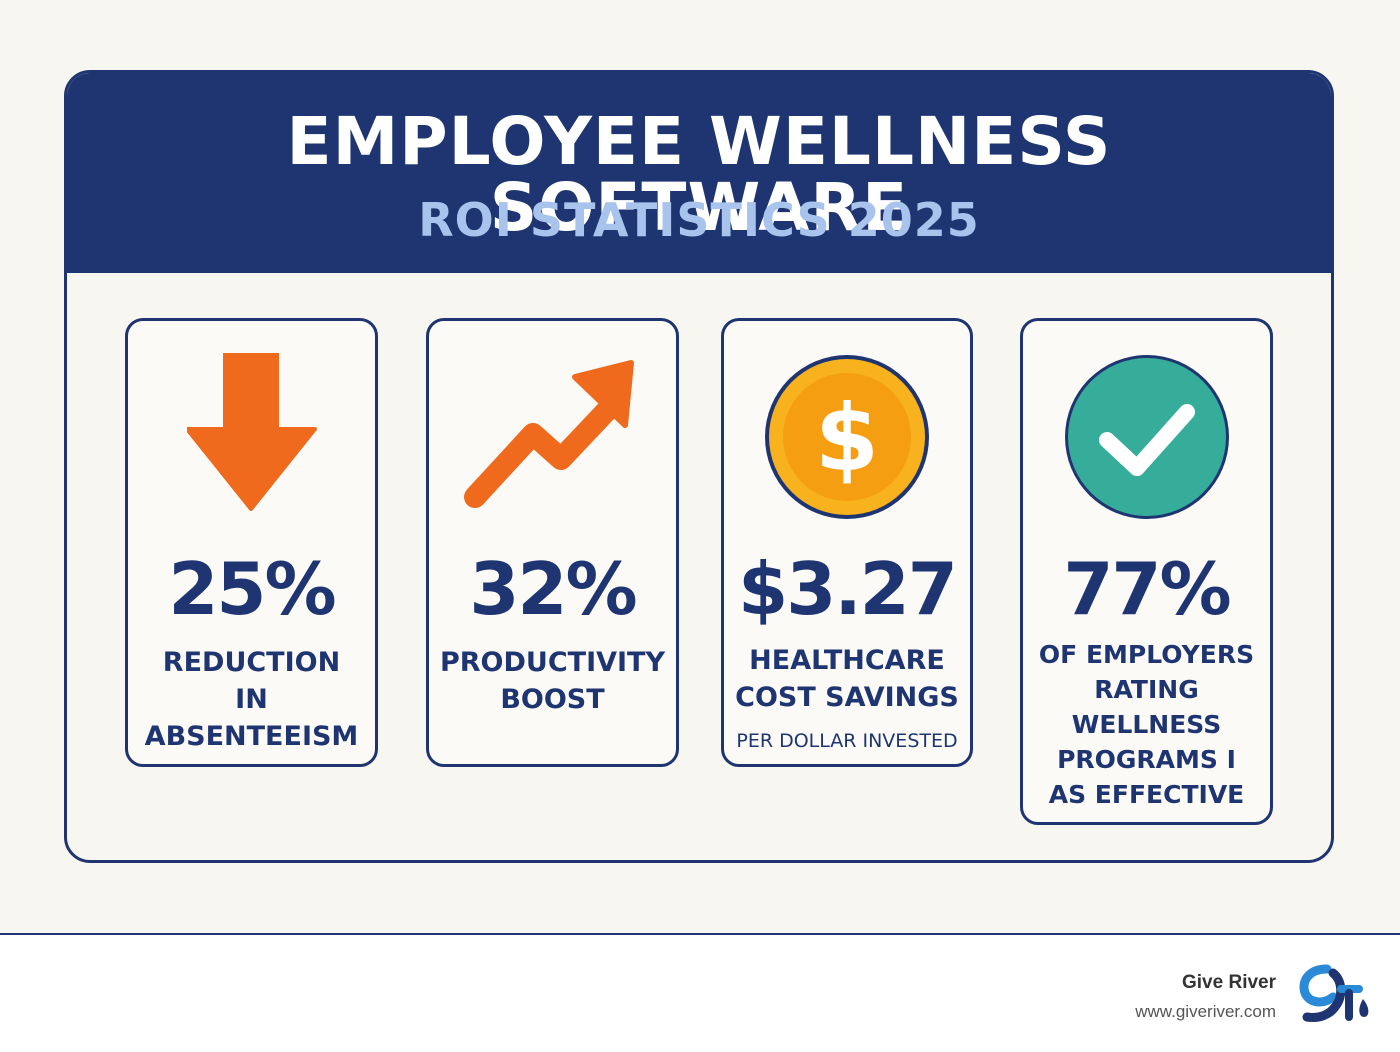 The image size is (1400, 1052). I want to click on stat-card-absenteeism: 25% REDUCTION IN ABSENTEEISM, so click(251, 542).